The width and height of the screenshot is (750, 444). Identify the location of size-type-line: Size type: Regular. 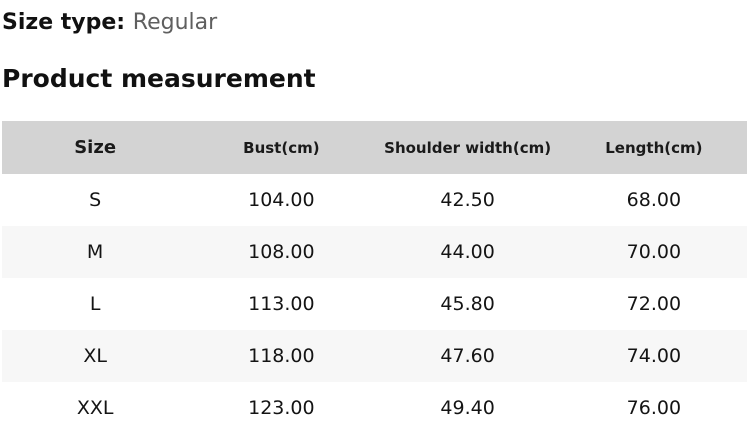
(376, 23).